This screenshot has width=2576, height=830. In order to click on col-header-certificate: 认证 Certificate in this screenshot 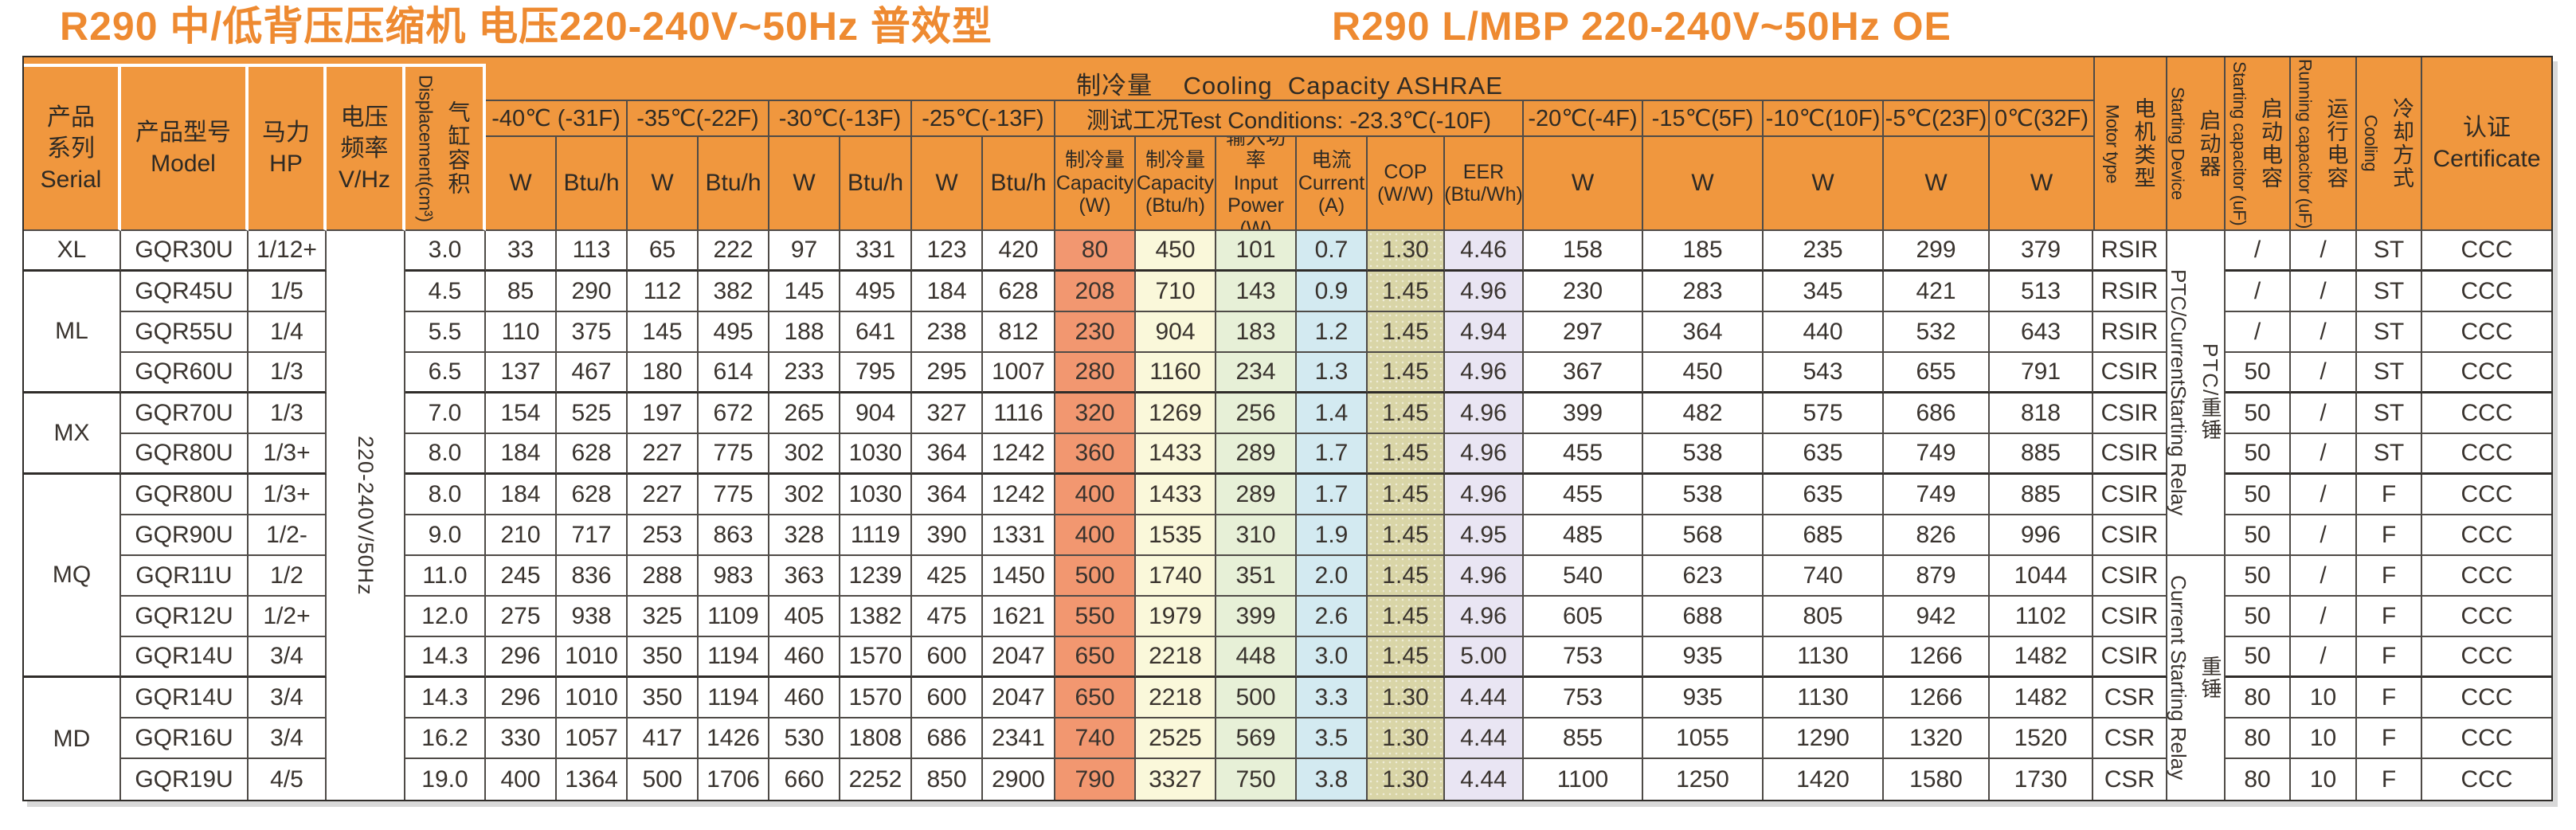, I will do `click(2486, 144)`.